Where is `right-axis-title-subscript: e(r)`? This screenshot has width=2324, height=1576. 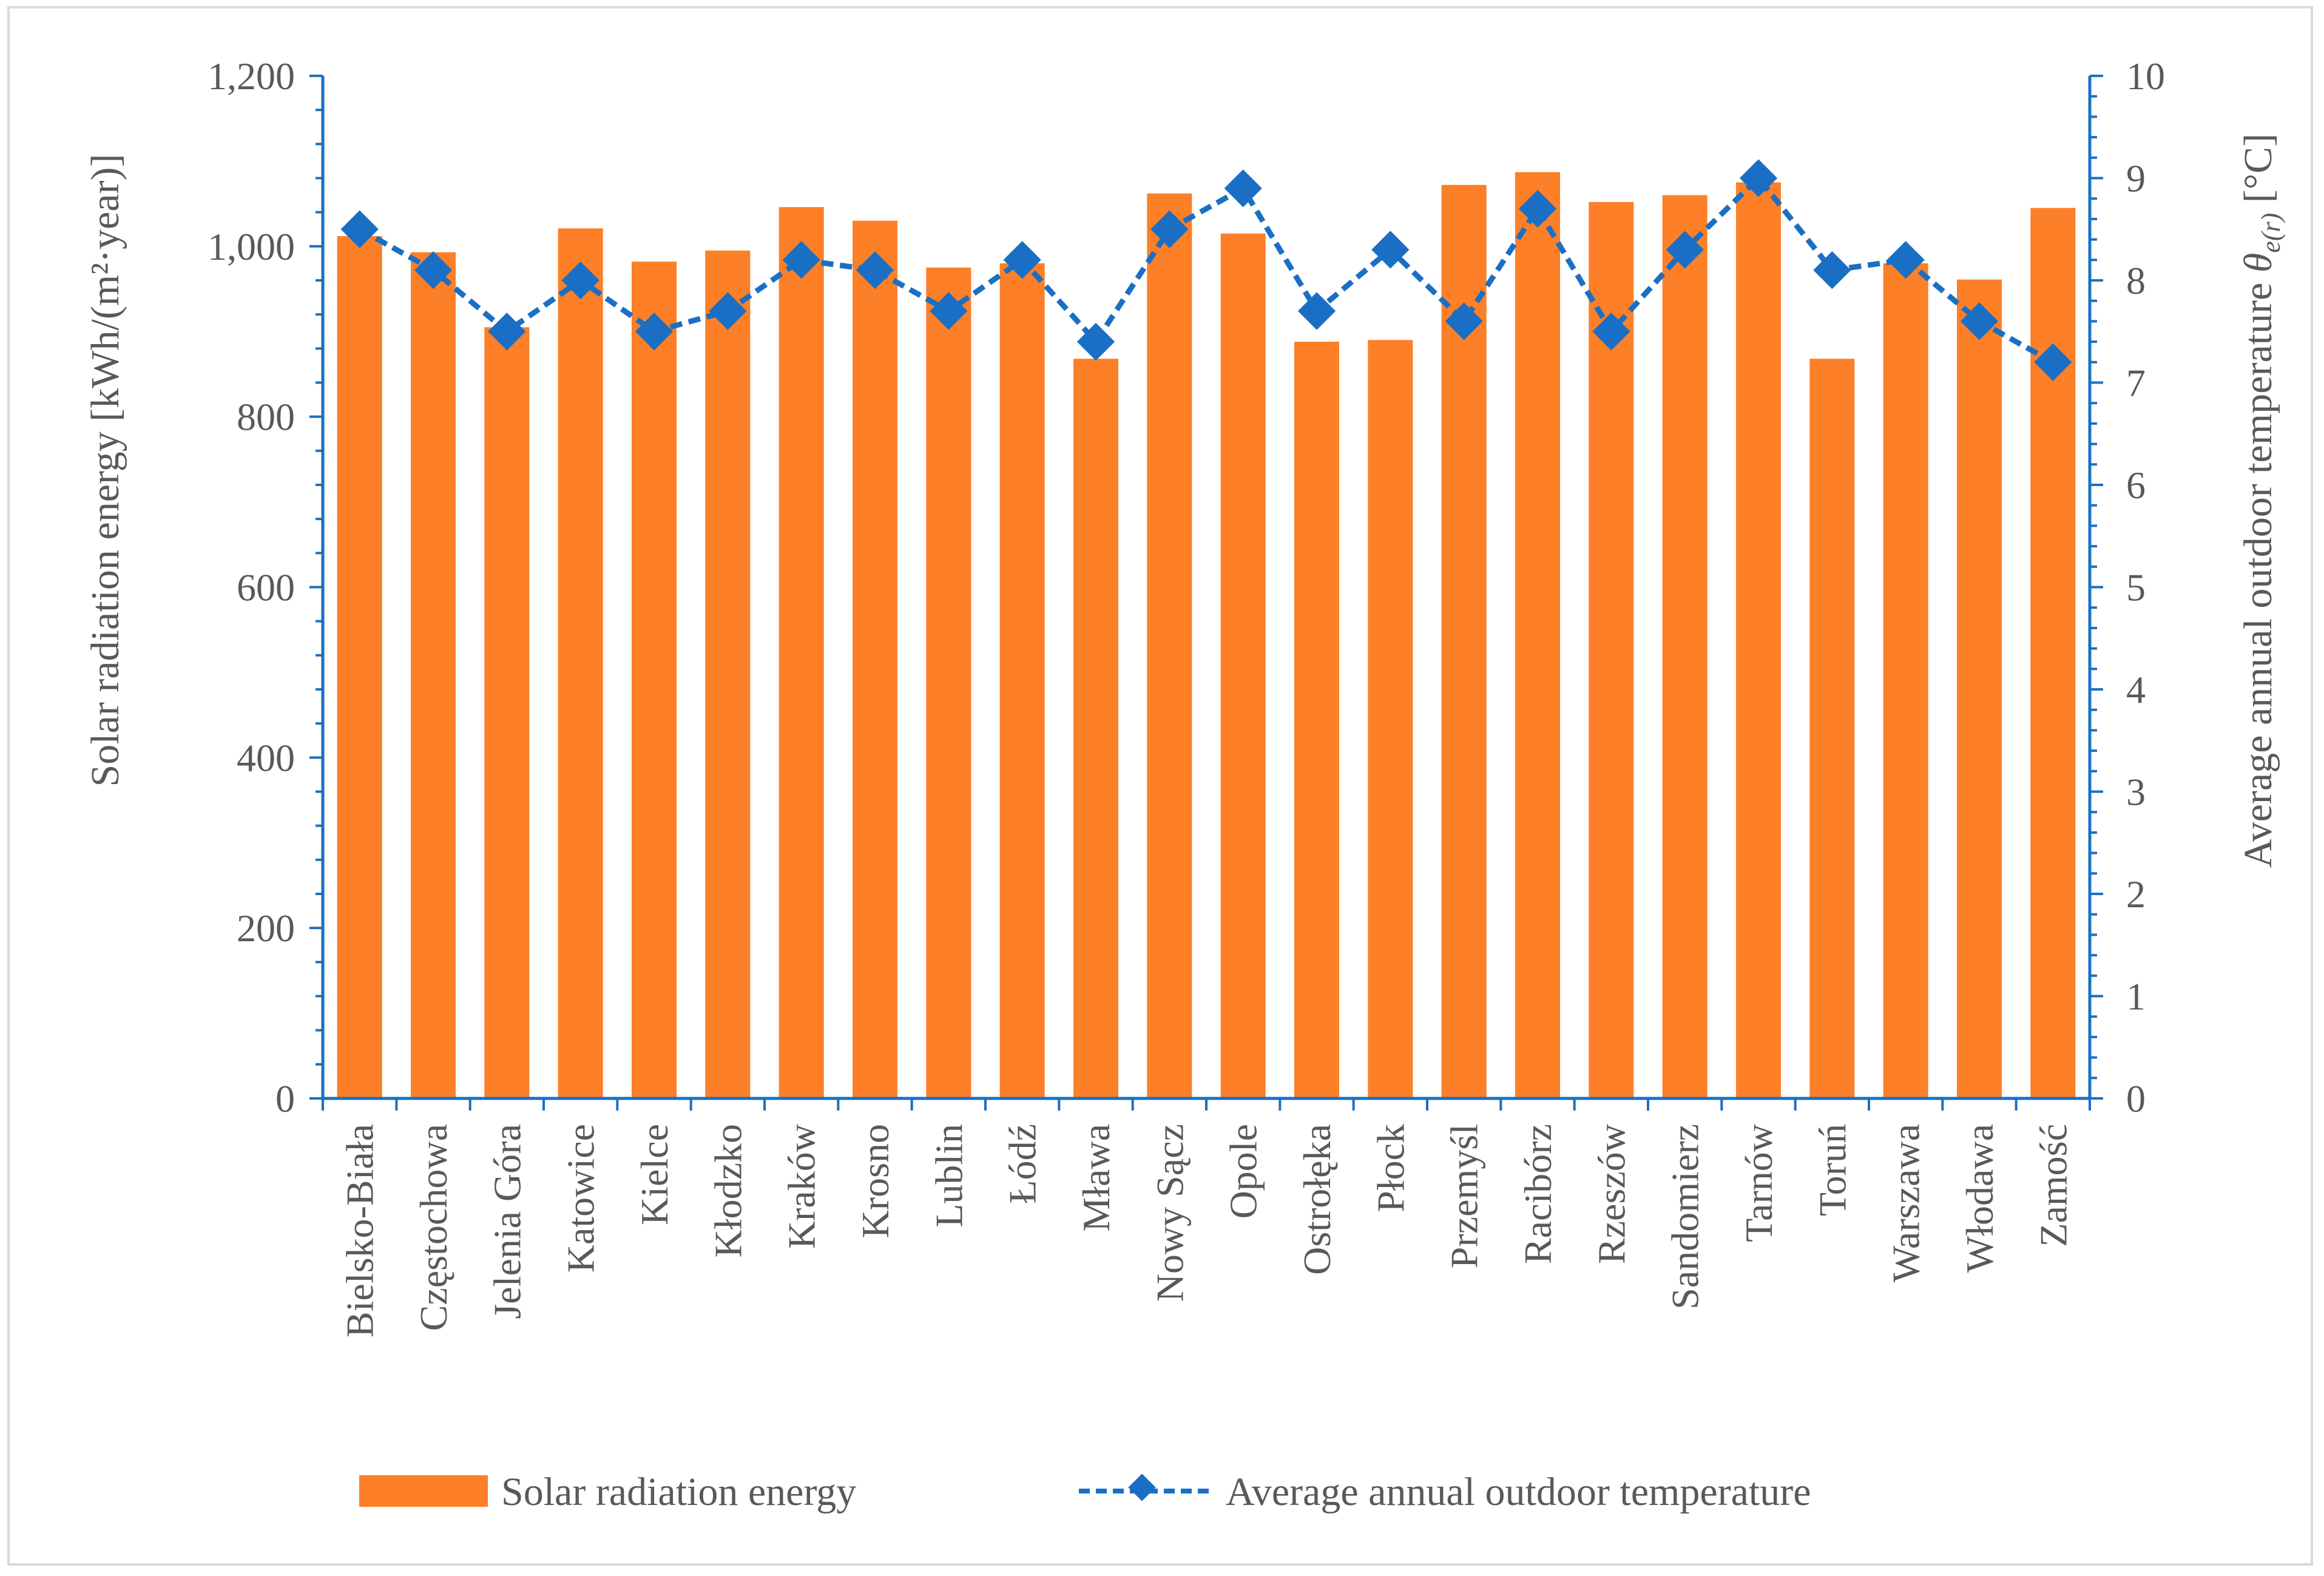
right-axis-title-subscript: e(r) is located at coordinates (2271, 233).